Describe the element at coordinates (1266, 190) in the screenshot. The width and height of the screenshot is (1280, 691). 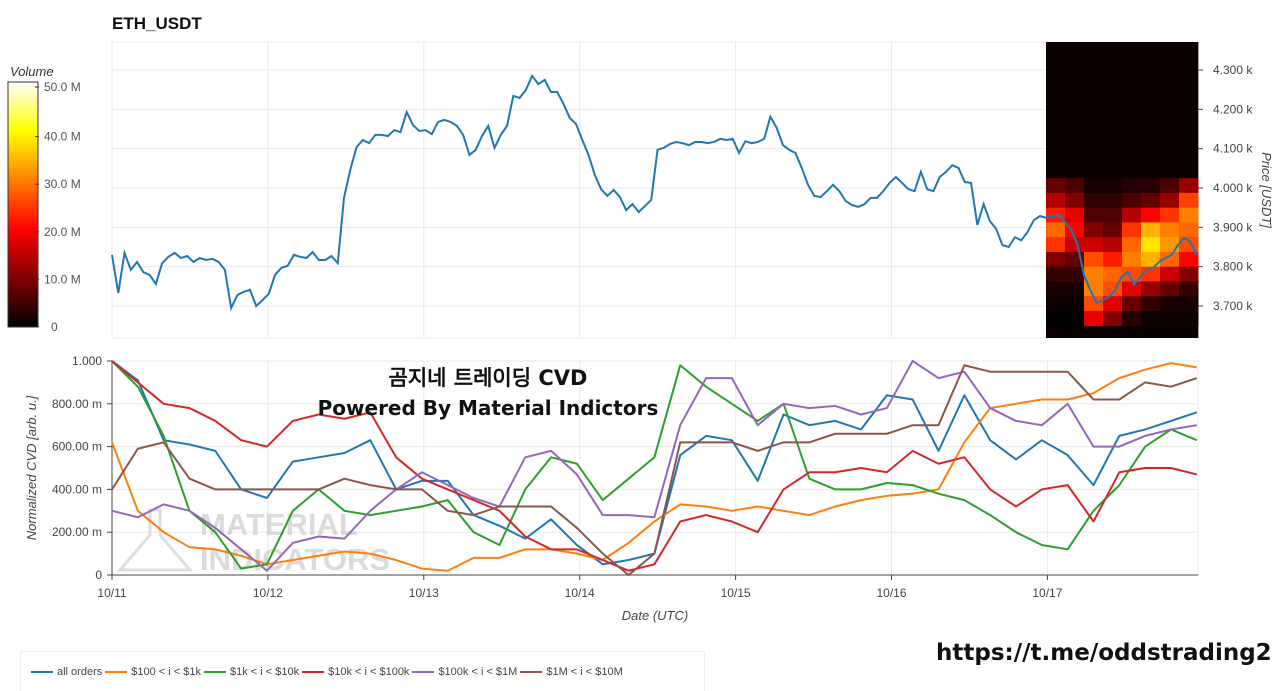
I see `price-axis-label: Price [USDT]` at that location.